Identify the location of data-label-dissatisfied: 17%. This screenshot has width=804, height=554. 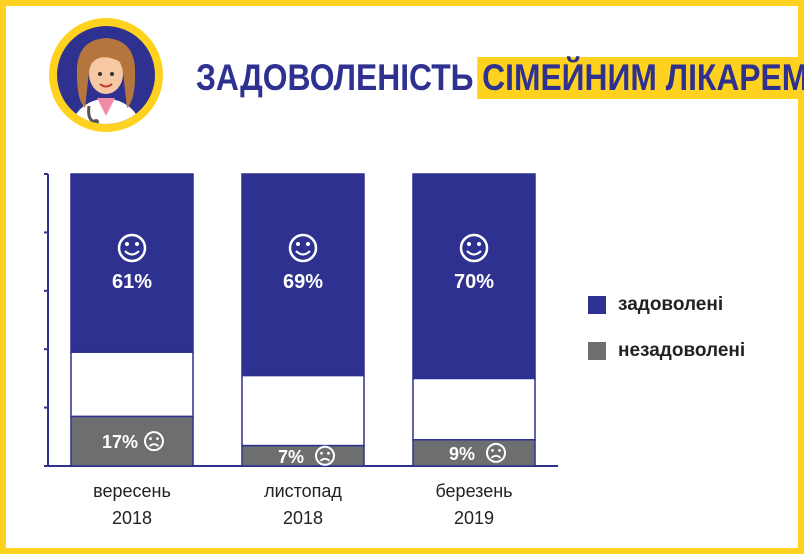
(120, 442).